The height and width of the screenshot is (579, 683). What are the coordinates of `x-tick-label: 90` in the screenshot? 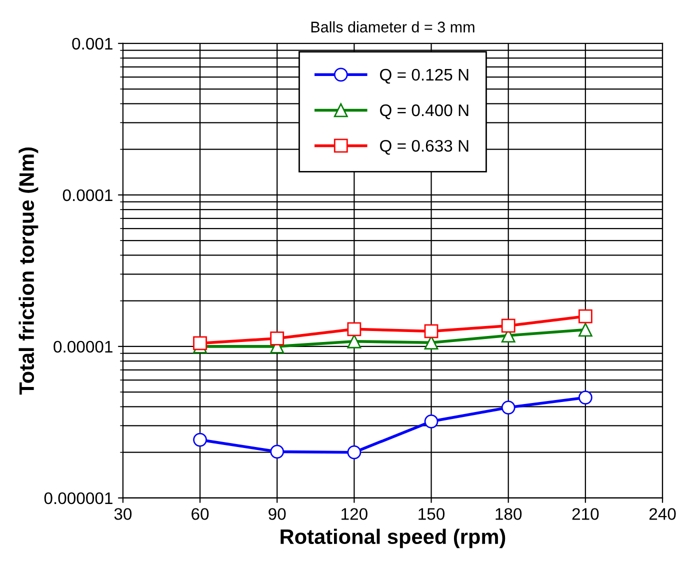 It's located at (277, 514).